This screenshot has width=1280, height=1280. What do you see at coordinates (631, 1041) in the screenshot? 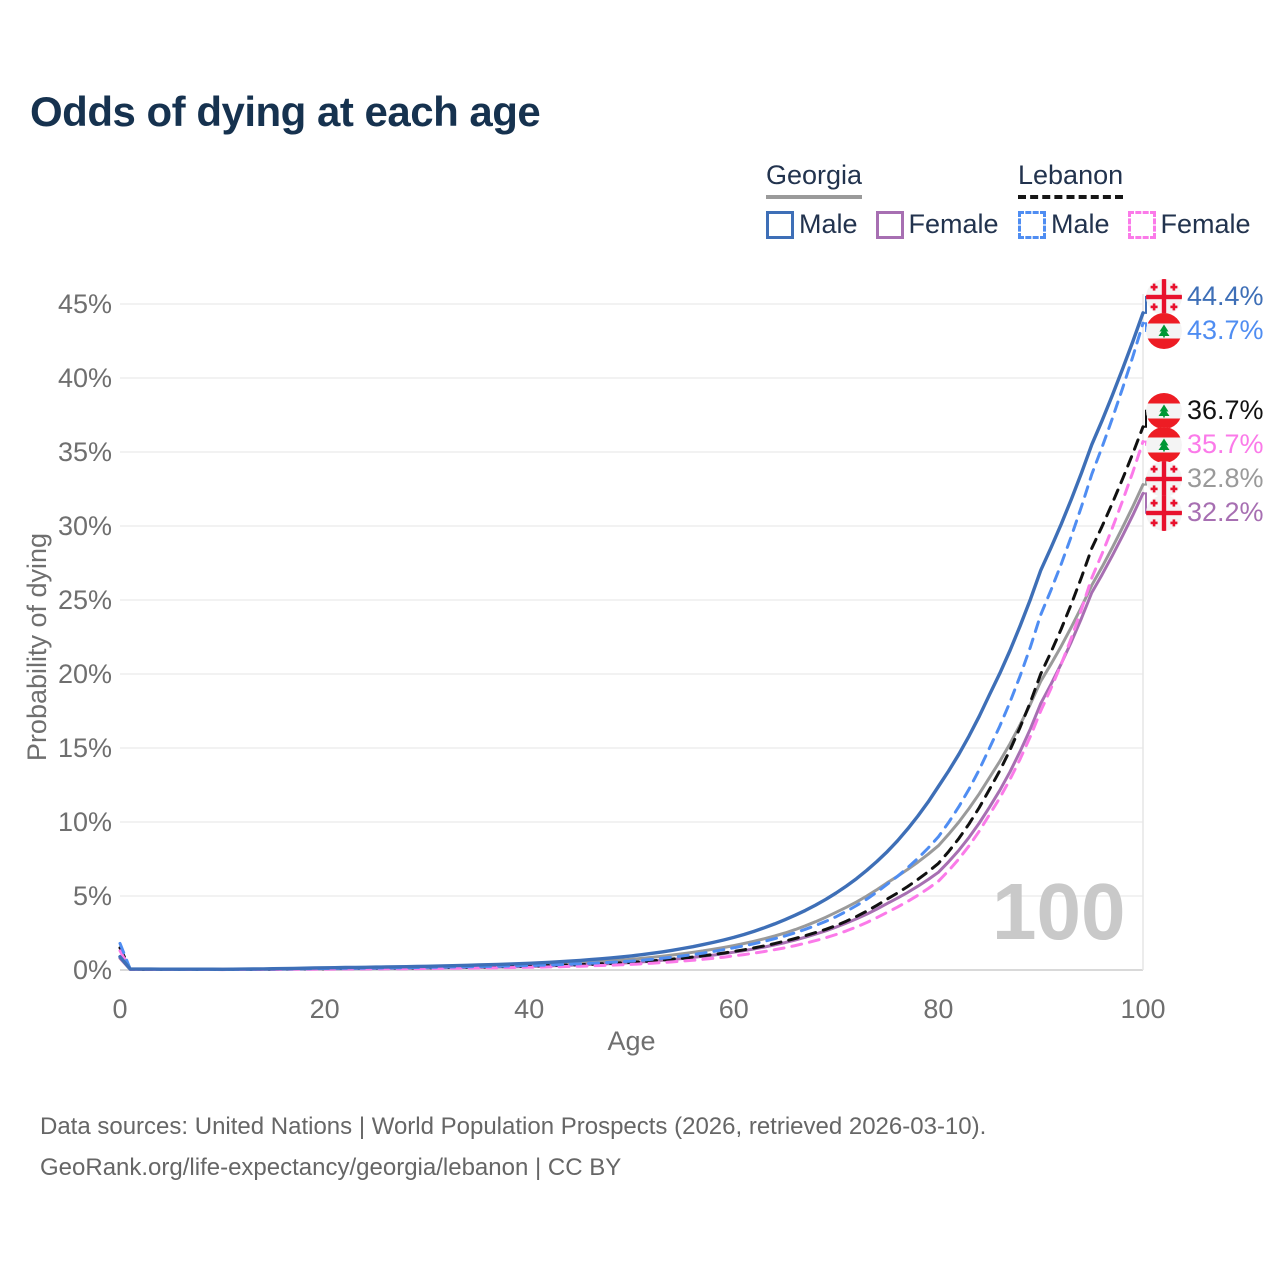
I see `x-axis-title: Age` at bounding box center [631, 1041].